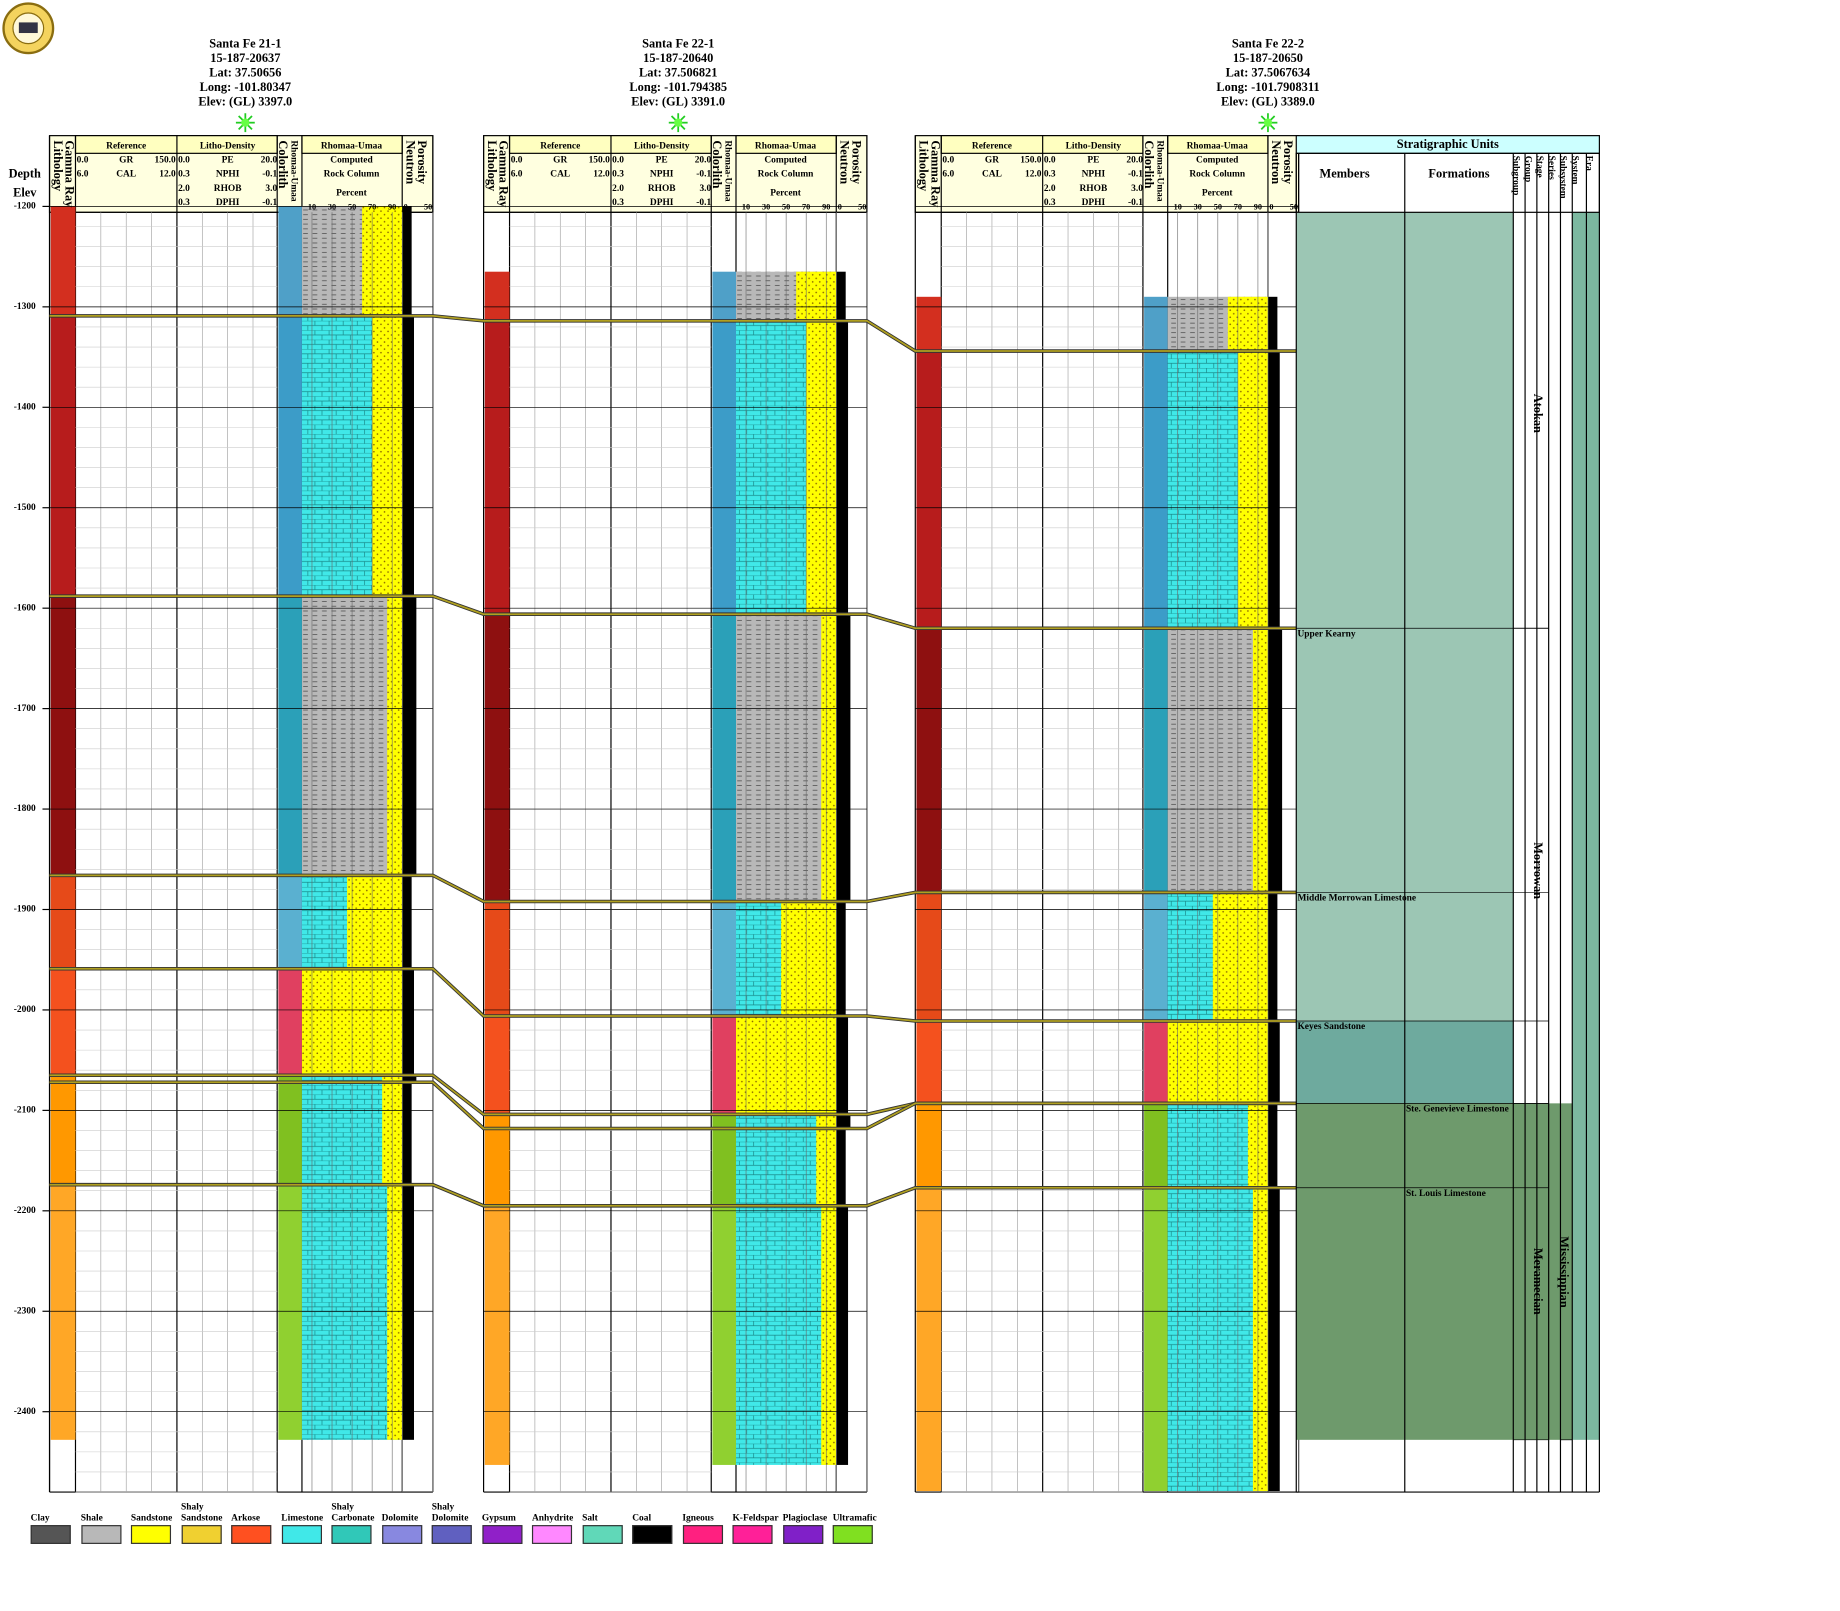  What do you see at coordinates (552, 1517) in the screenshot?
I see `legend-text: Anhydrite` at bounding box center [552, 1517].